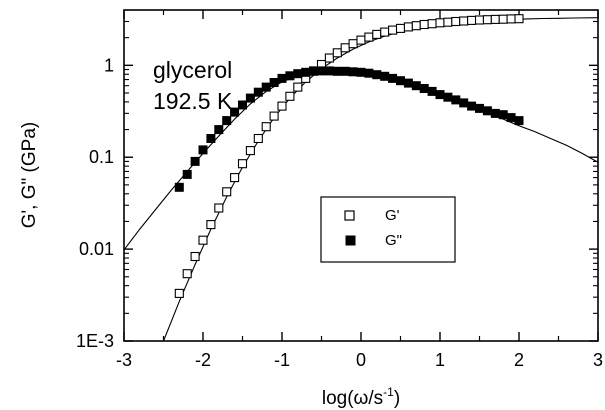 The width and height of the screenshot is (605, 410). I want to click on y-tick-label: 1E-3, so click(95, 341).